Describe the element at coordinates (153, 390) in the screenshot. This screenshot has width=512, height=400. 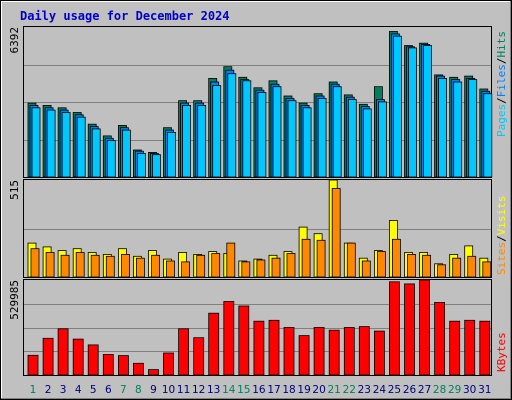
I see `day-label-9: 9` at that location.